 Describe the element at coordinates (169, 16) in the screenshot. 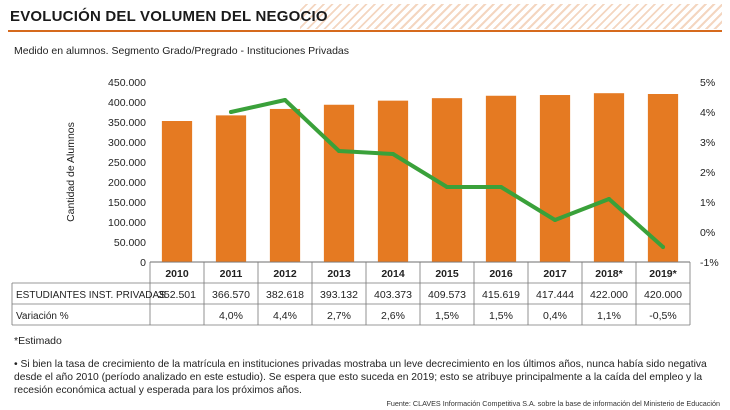

I see `page-title: EVOLUCIÓN DEL VOLUMEN DEL NEGOCIO` at that location.